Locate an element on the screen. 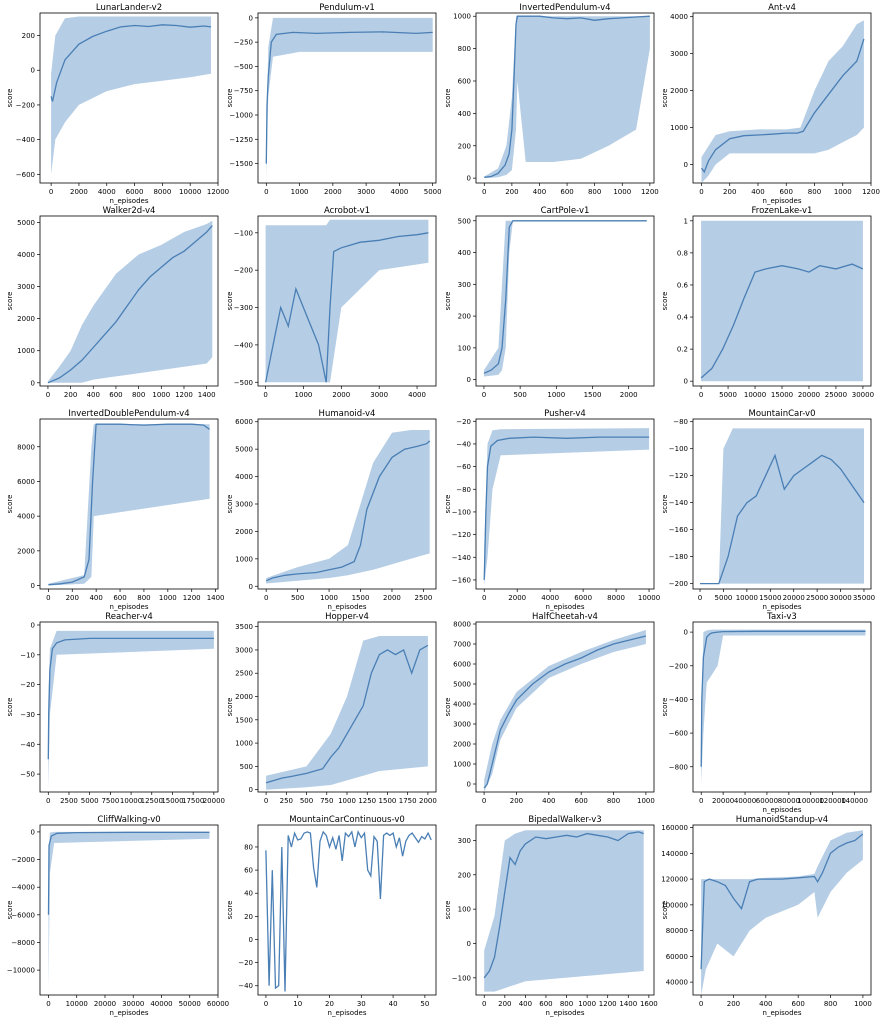 Image resolution: width=880 pixels, height=1024 pixels. y-tick-label: −800 is located at coordinates (678, 767).